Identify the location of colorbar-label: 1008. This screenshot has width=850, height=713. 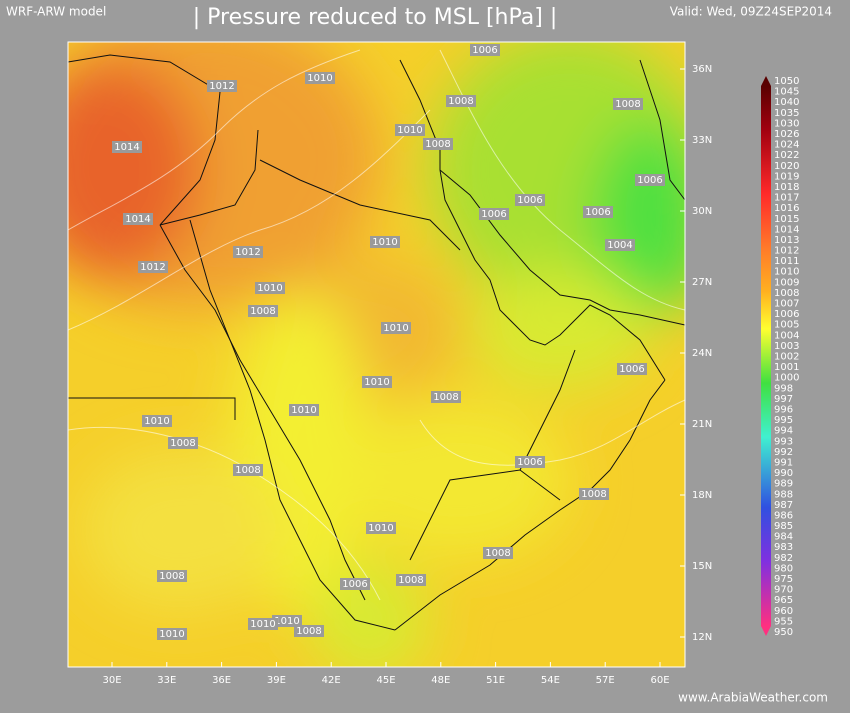
(786, 293).